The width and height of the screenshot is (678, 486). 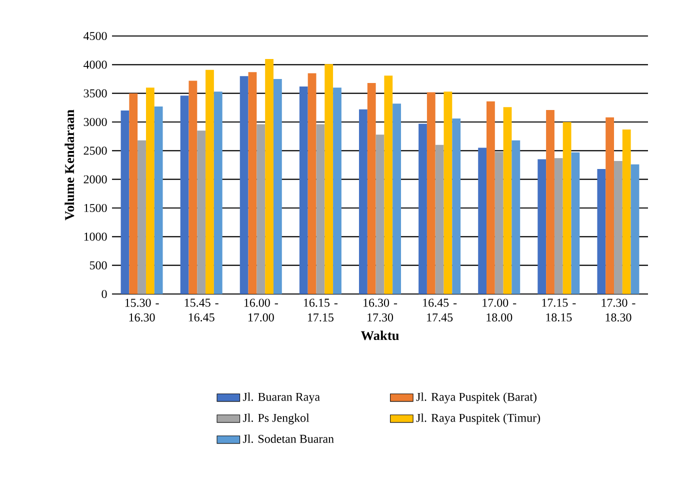 What do you see at coordinates (499, 310) in the screenshot?
I see `x-tick-label: 17.00 - 18.00` at bounding box center [499, 310].